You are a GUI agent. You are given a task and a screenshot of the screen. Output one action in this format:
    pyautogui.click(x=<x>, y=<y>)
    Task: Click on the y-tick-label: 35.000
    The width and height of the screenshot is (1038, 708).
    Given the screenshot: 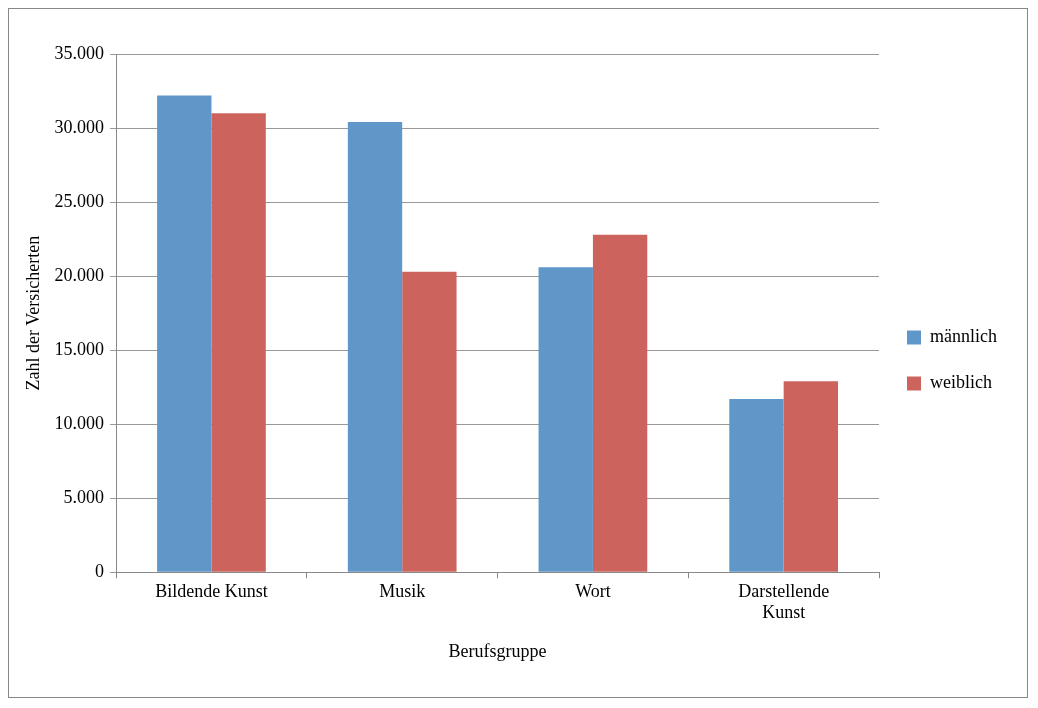 What is the action you would take?
    pyautogui.click(x=79, y=52)
    